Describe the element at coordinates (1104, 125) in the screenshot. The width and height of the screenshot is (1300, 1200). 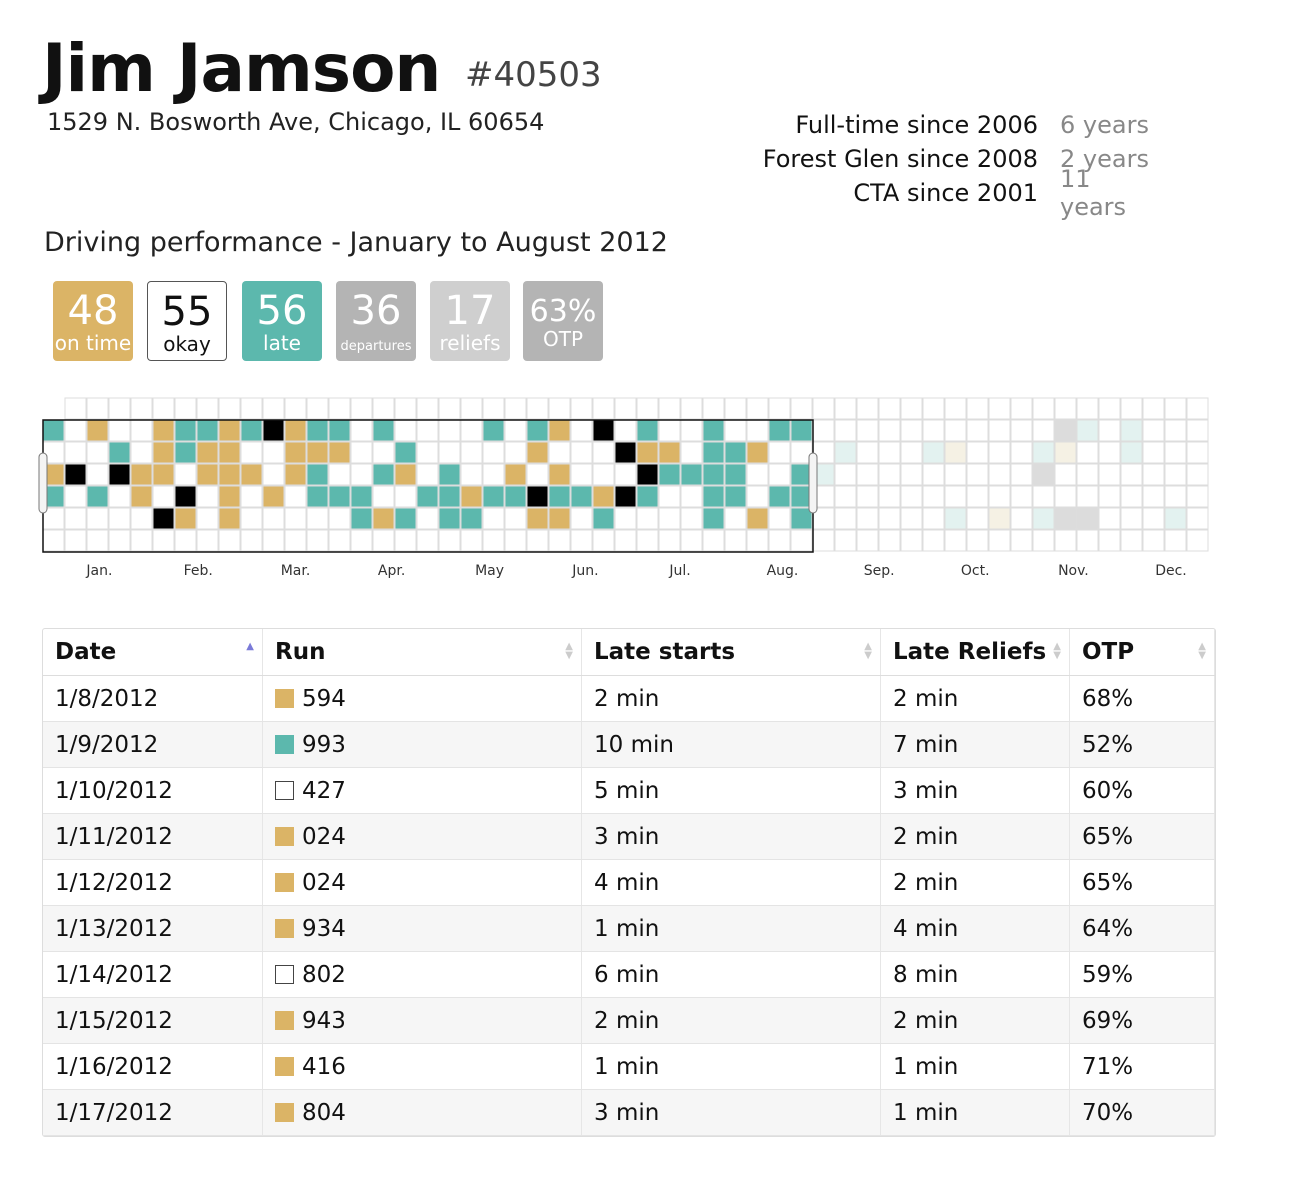
I see `tenure-years: 6 years` at that location.